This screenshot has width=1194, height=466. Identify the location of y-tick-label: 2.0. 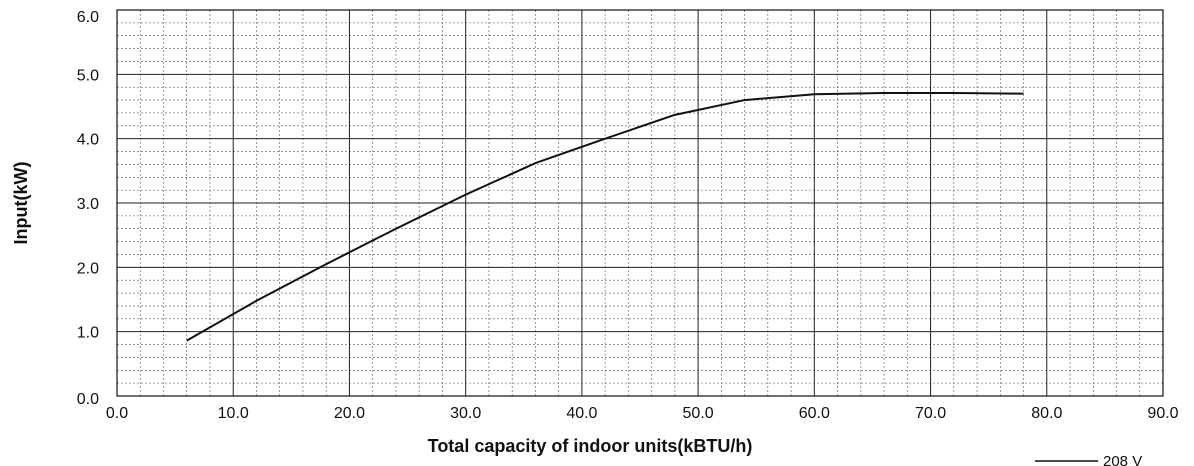
(88, 268).